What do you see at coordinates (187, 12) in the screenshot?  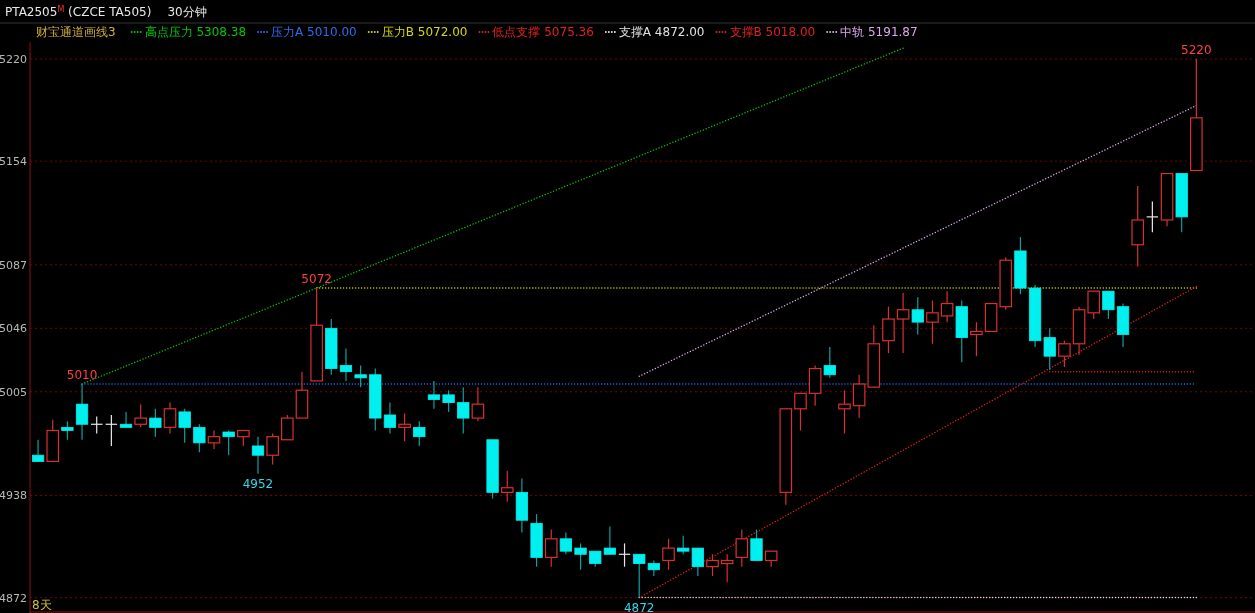 I see `chart-subtitle: 30分钟` at bounding box center [187, 12].